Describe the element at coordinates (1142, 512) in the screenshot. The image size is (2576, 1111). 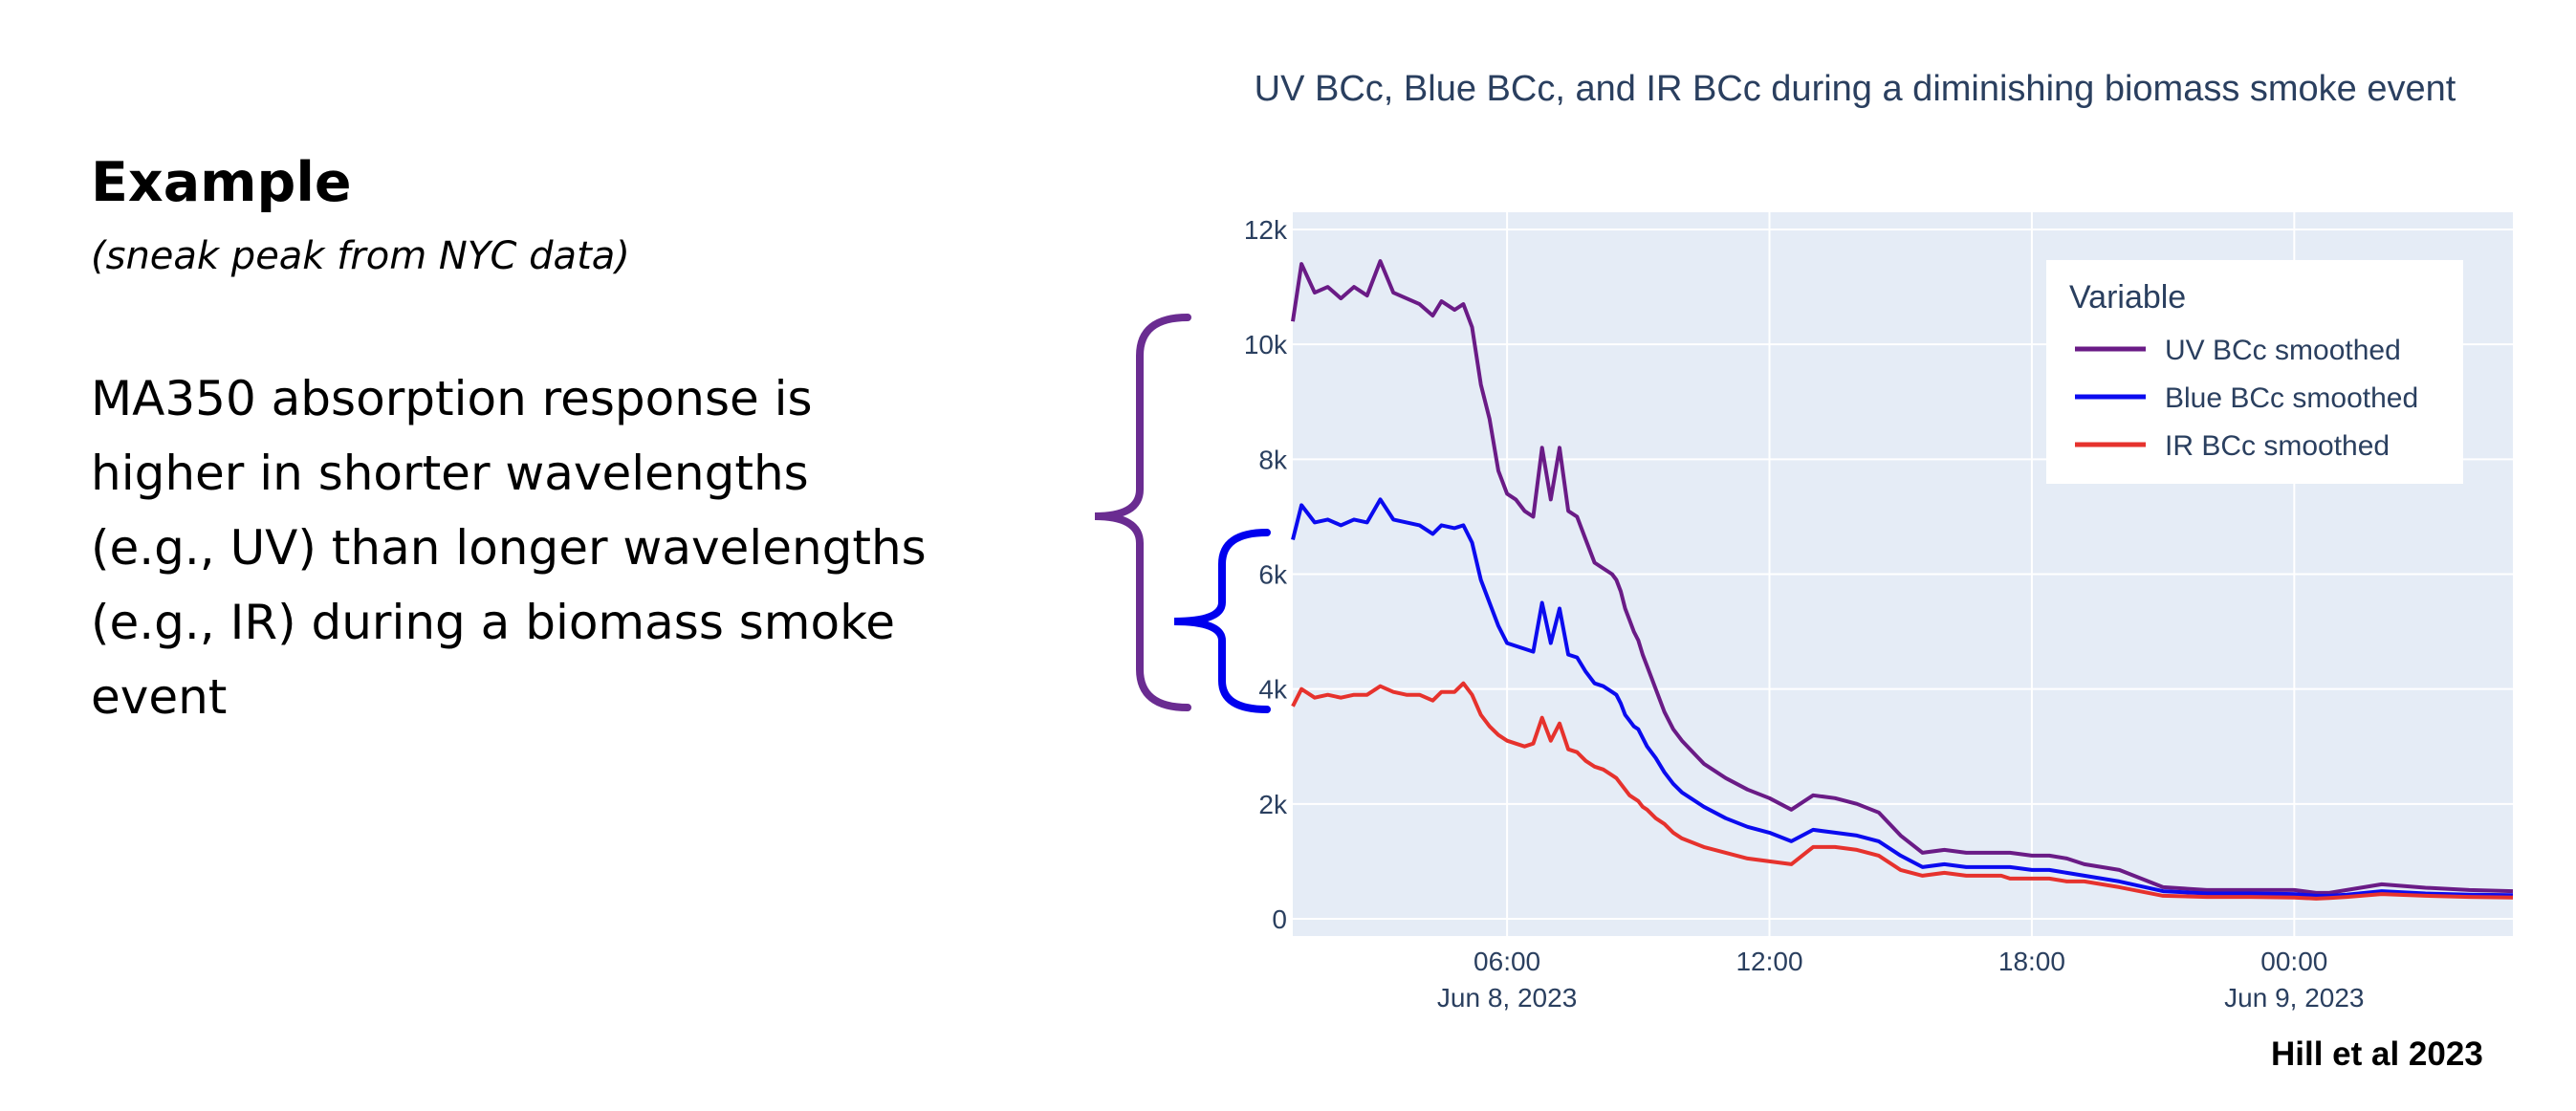
I see `uv-range-brace` at that location.